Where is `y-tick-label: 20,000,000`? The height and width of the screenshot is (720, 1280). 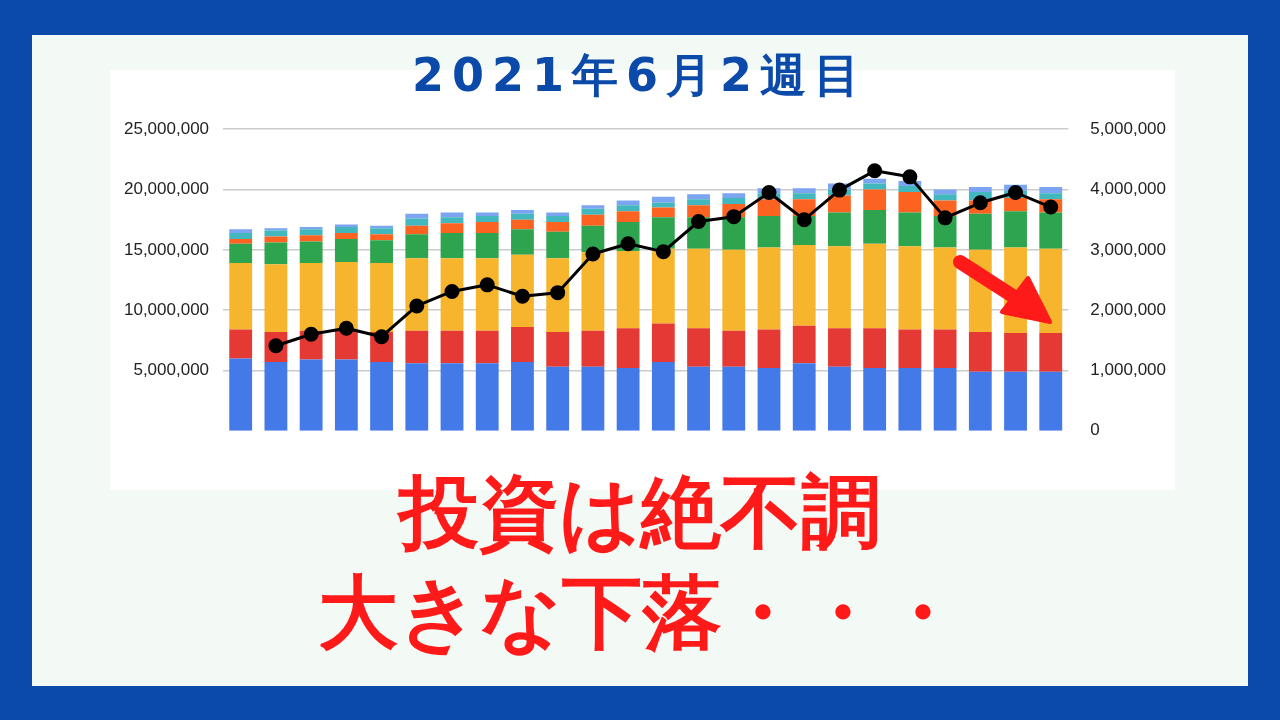
y-tick-label: 20,000,000 is located at coordinates (166, 189).